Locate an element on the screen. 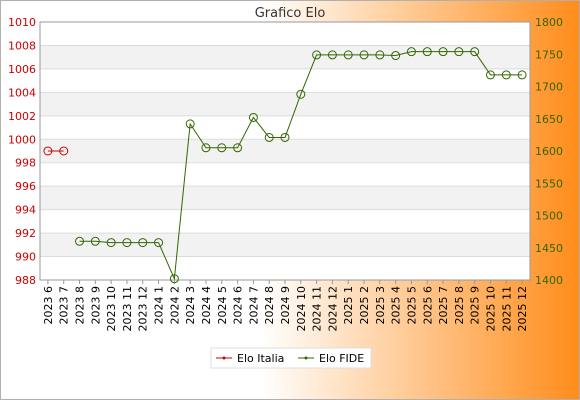  y-left-tick-label: 994 is located at coordinates (25, 210).